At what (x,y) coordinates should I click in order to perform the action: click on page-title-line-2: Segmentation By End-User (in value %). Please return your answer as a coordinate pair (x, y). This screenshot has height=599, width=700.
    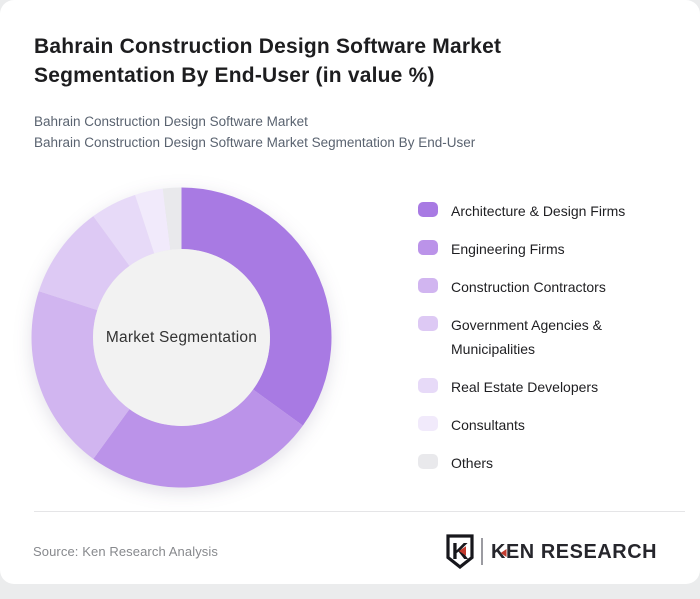
    Looking at the image, I should click on (234, 75).